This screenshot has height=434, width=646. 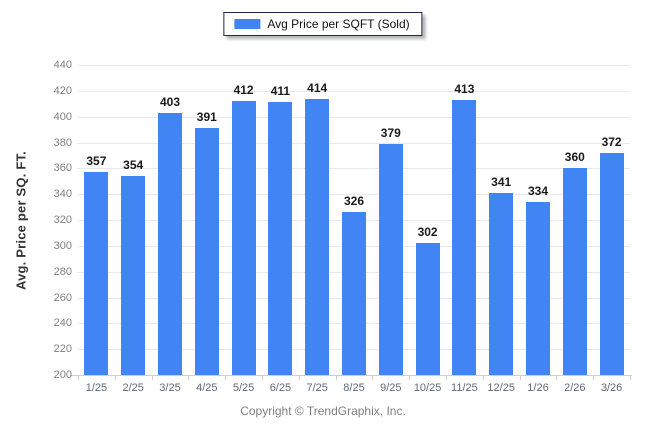 I want to click on bar-1/25, so click(x=96, y=273).